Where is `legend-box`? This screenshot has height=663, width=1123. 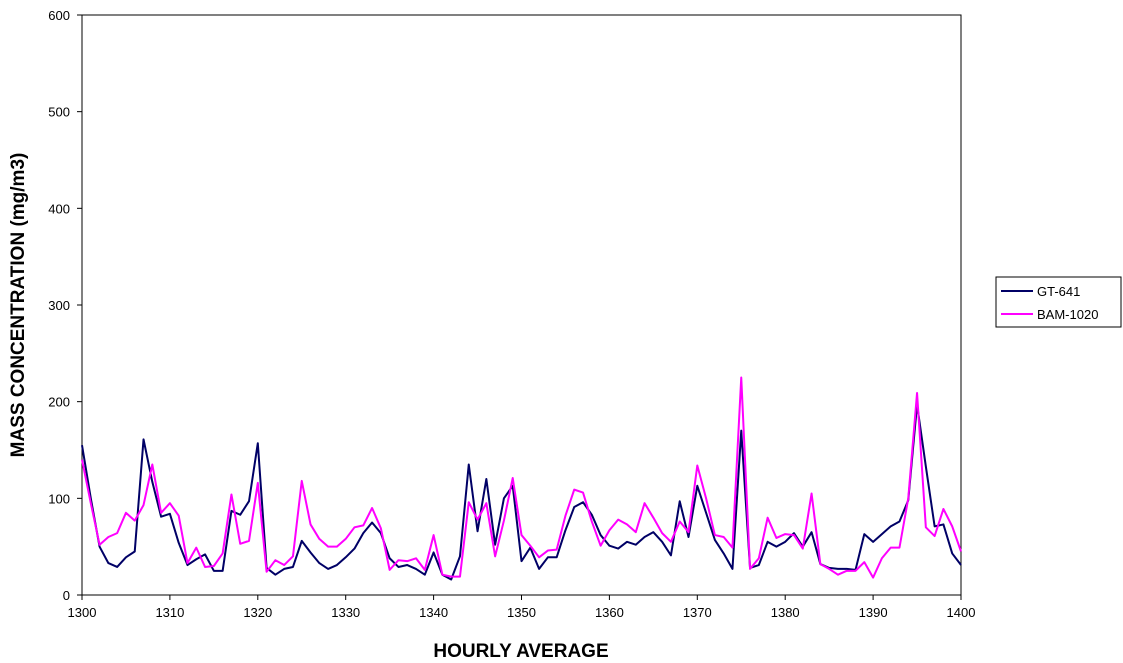 legend-box is located at coordinates (1058, 302).